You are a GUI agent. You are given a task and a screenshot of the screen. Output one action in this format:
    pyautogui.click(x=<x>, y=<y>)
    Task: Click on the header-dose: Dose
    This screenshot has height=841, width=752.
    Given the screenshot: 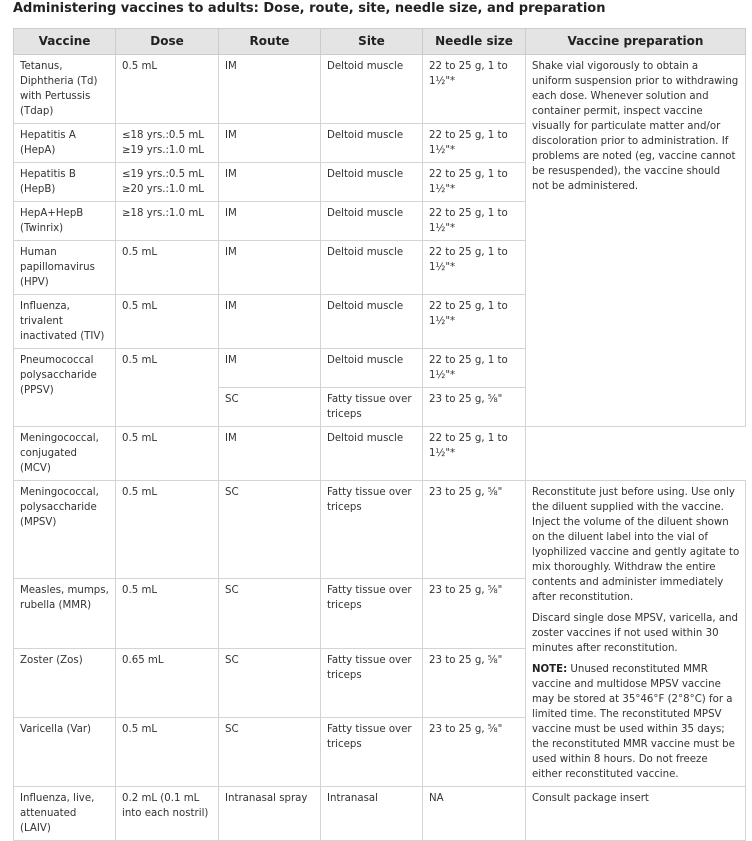 What is the action you would take?
    pyautogui.click(x=167, y=41)
    